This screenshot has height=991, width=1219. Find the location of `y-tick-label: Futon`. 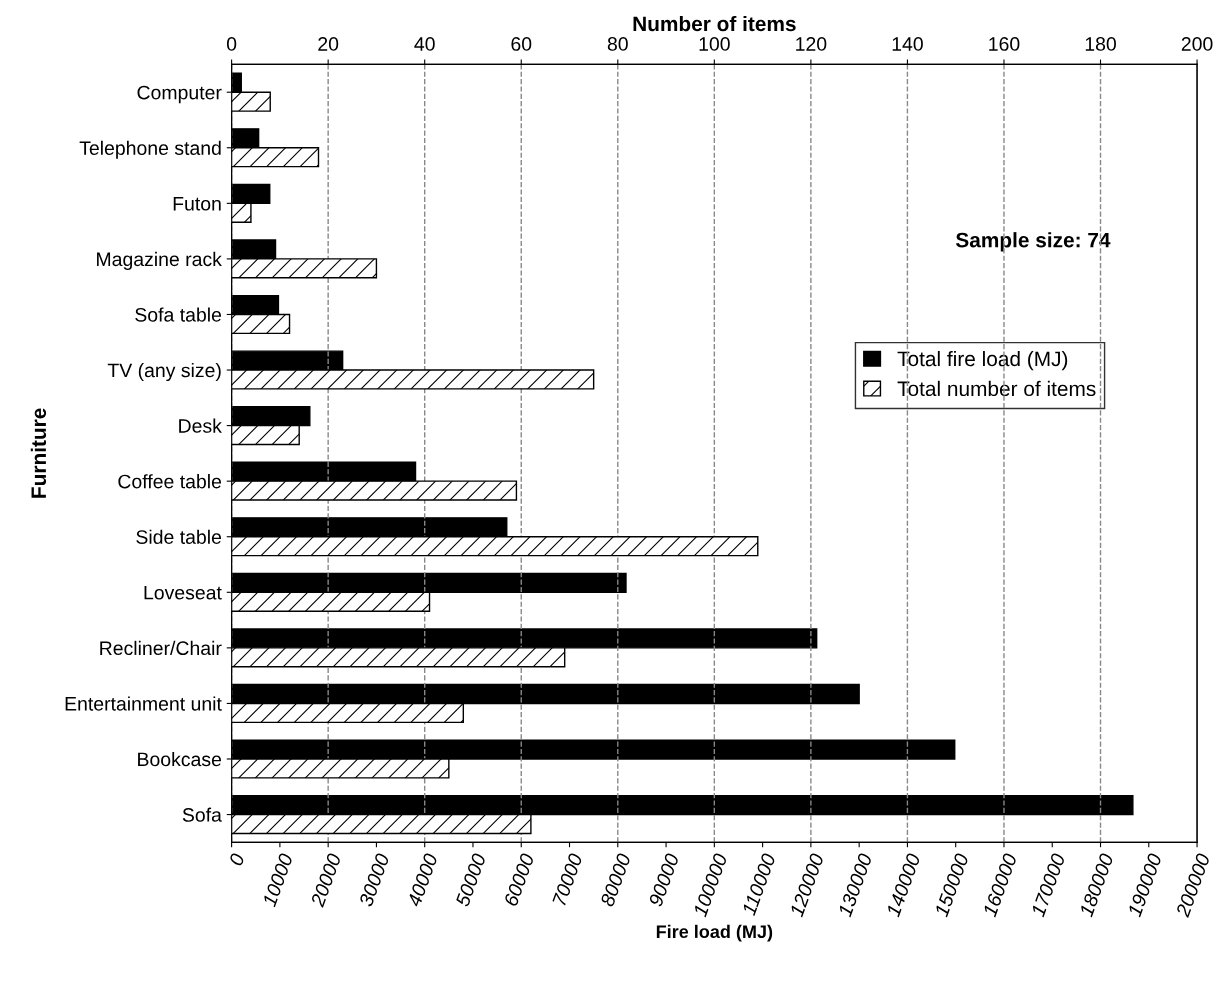

y-tick-label: Futon is located at coordinates (197, 204).